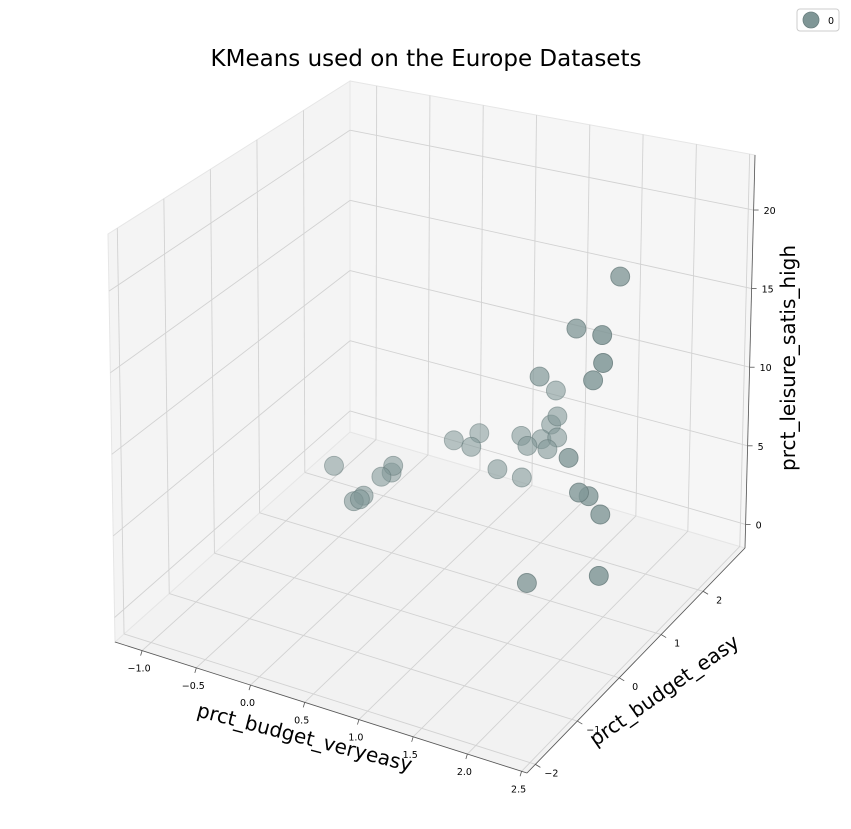 This screenshot has height=829, width=851. What do you see at coordinates (301, 720) in the screenshot?
I see `x-tick-label: 0.5` at bounding box center [301, 720].